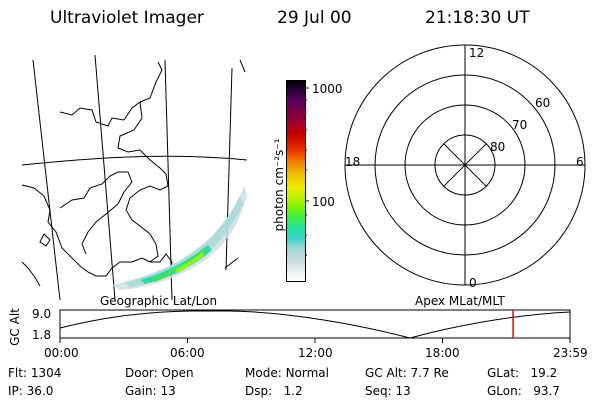 The image size is (600, 400). Describe the element at coordinates (442, 353) in the screenshot. I see `x-tick-1800: 18:00` at that location.